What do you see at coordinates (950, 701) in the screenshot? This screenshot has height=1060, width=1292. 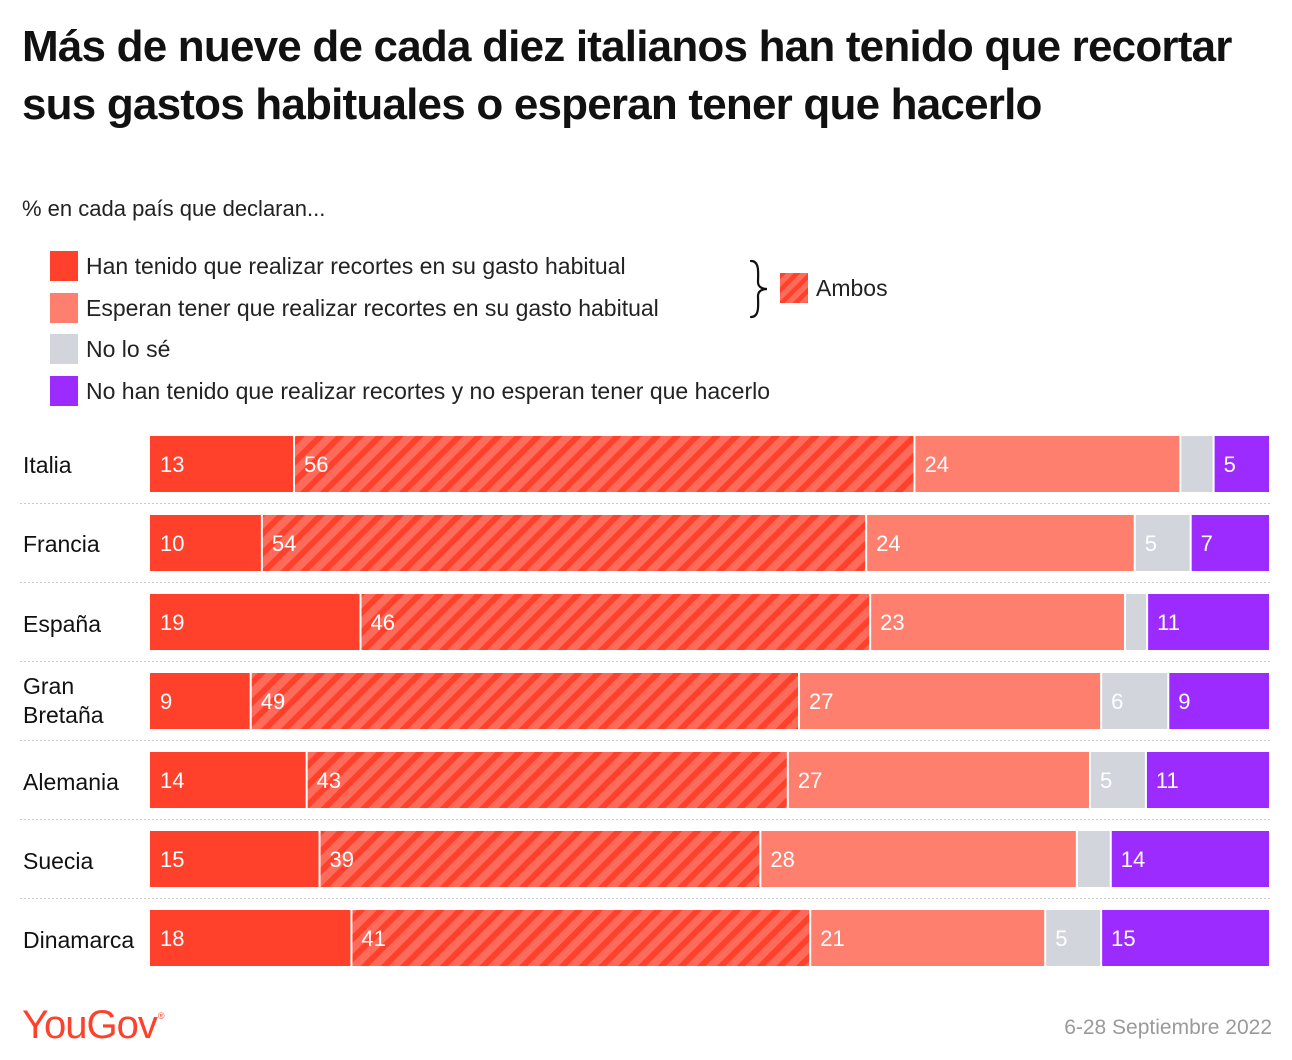 I see `bar-gran-bretana-esperan` at bounding box center [950, 701].